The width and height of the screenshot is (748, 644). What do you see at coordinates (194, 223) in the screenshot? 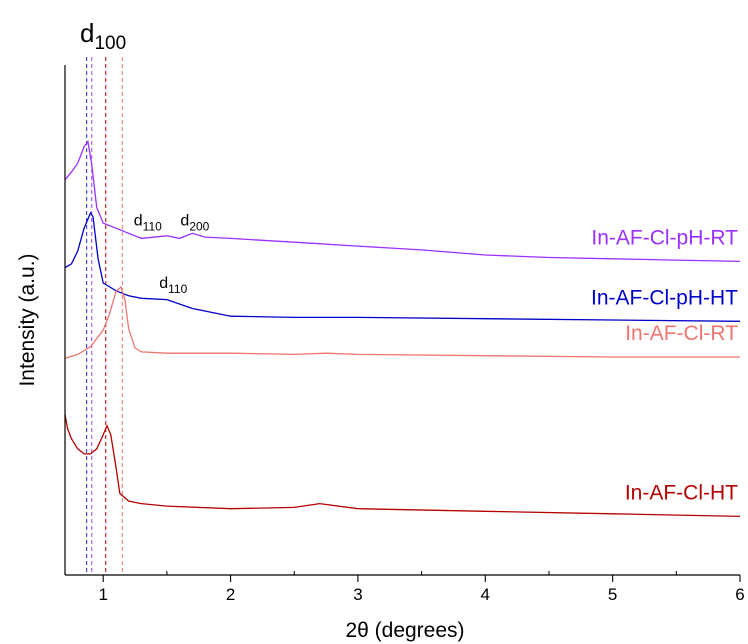
I see `peak-label-1: d200` at bounding box center [194, 223].